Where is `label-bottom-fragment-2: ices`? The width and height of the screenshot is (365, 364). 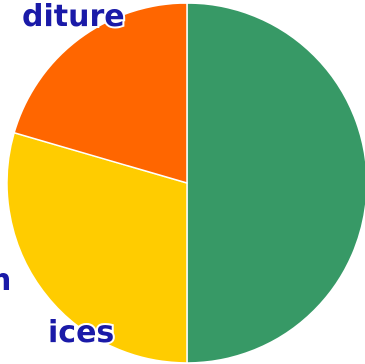 label-bottom-fragment-2: ices is located at coordinates (81, 332).